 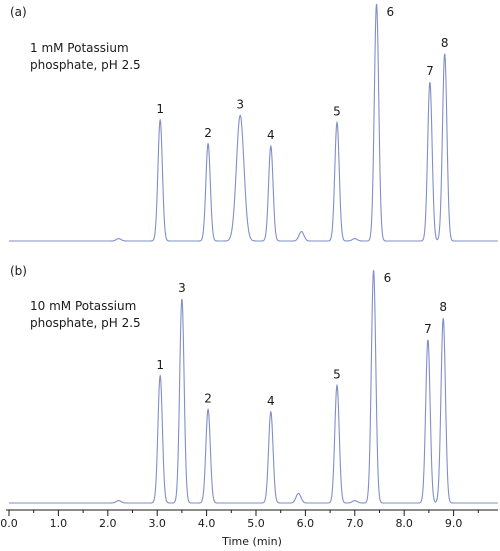 What do you see at coordinates (18, 12) in the screenshot?
I see `panel-a-label: (a)` at bounding box center [18, 12].